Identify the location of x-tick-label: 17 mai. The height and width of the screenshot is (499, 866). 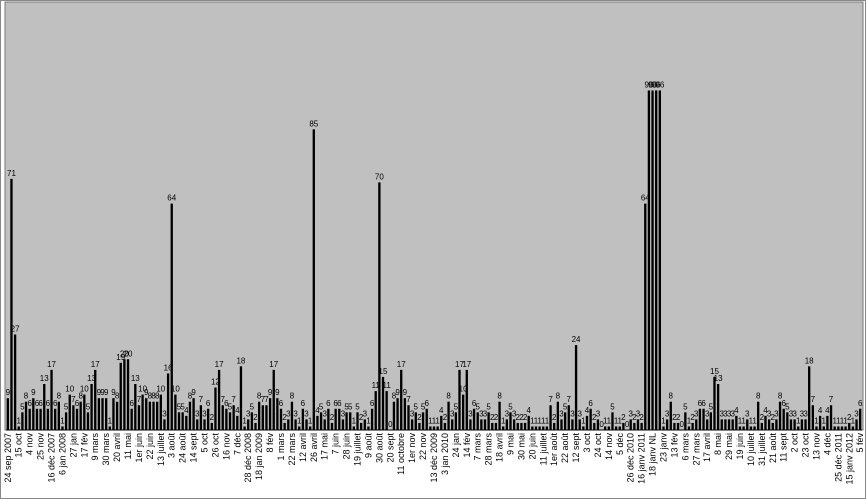
(325, 446).